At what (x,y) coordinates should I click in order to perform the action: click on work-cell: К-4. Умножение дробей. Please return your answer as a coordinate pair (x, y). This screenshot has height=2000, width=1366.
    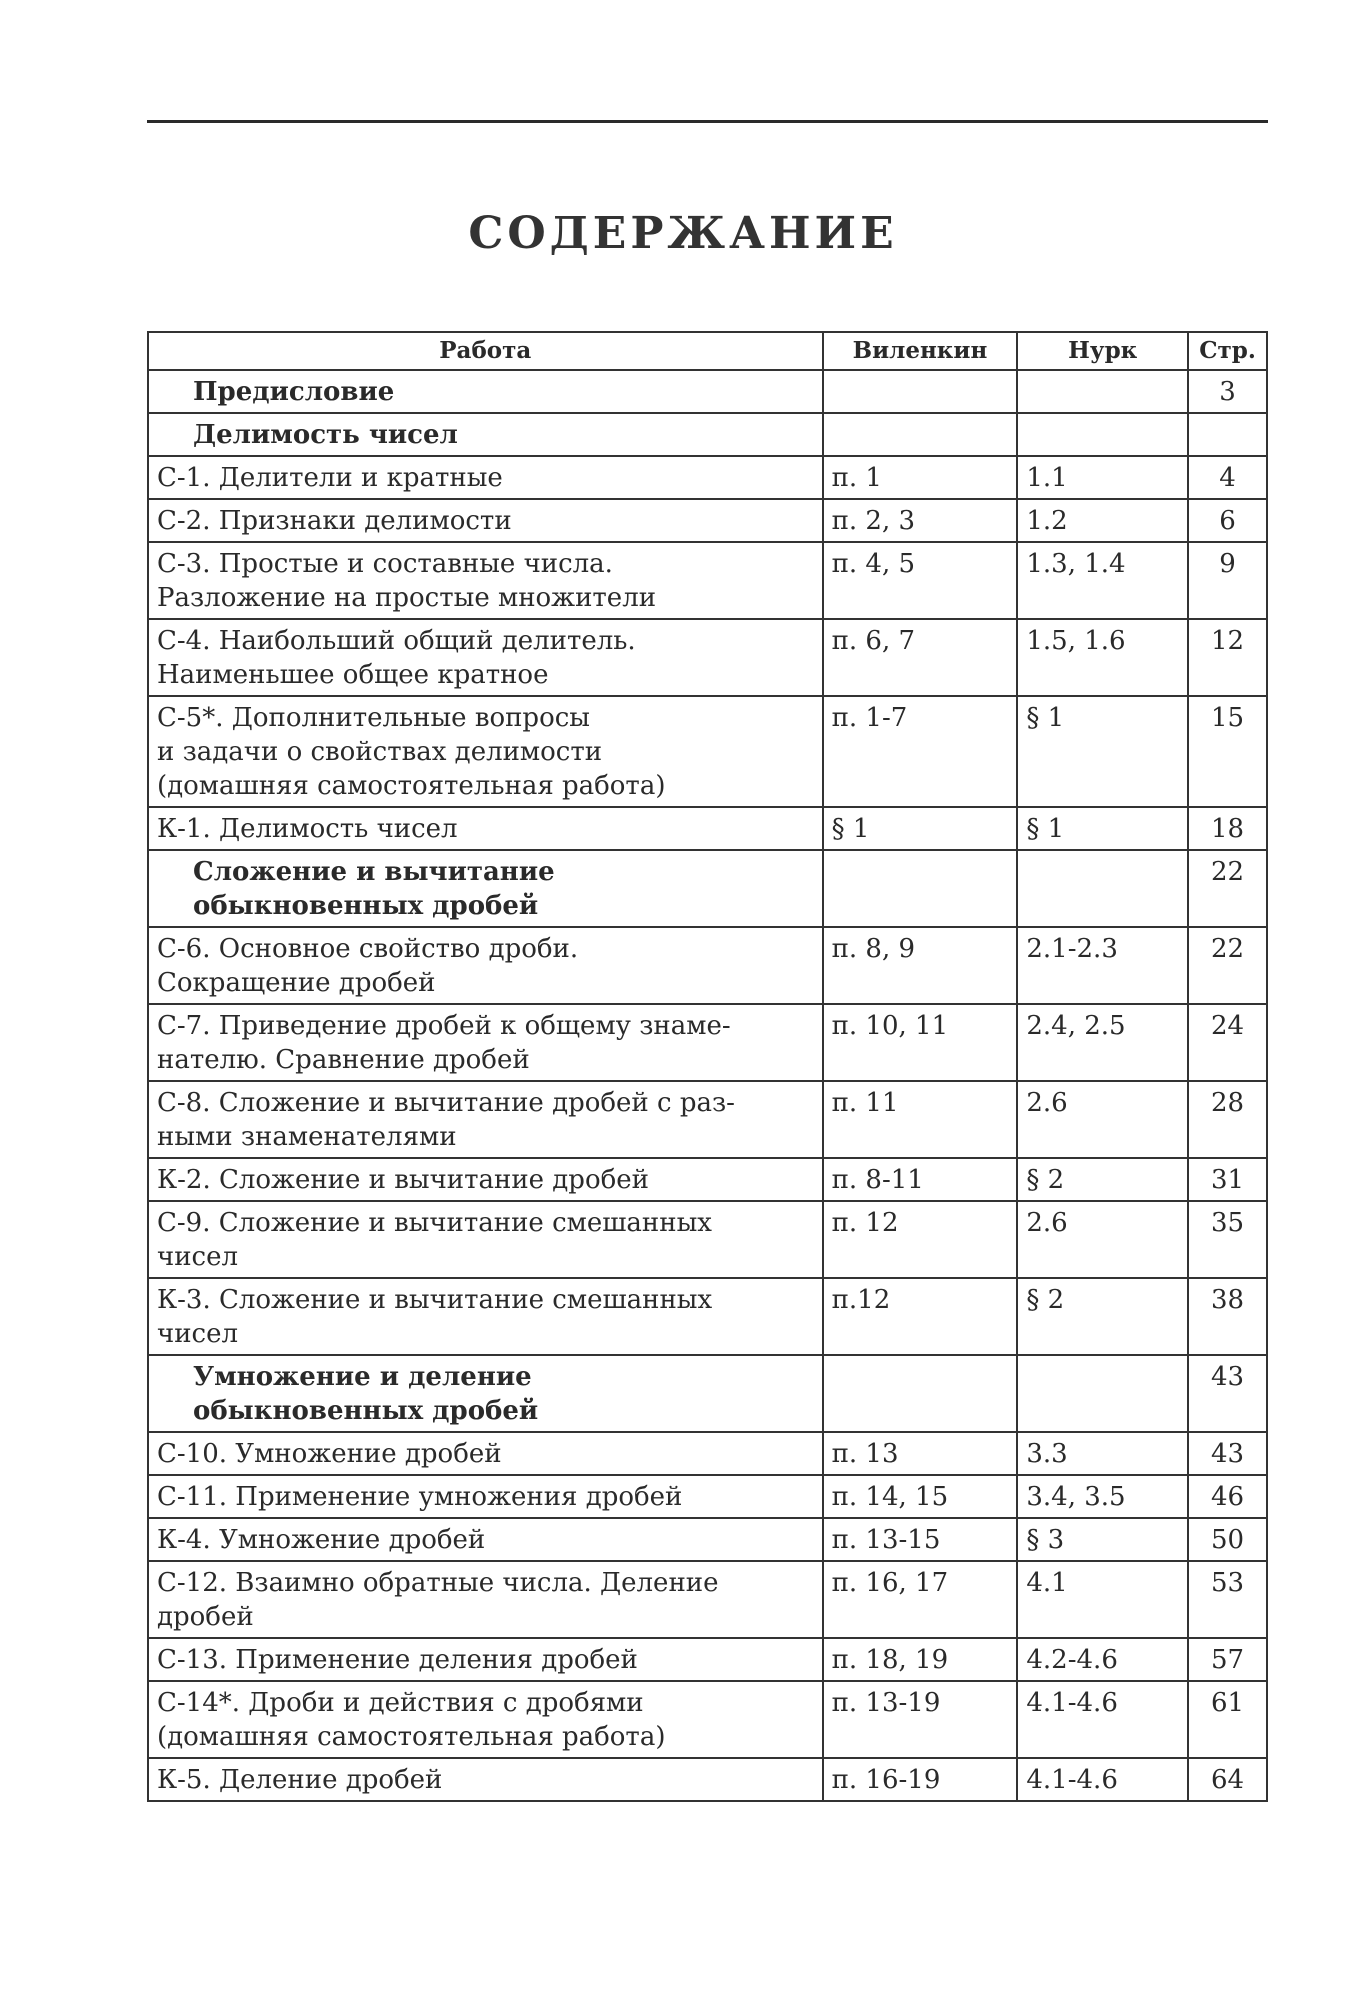
    Looking at the image, I should click on (485, 1539).